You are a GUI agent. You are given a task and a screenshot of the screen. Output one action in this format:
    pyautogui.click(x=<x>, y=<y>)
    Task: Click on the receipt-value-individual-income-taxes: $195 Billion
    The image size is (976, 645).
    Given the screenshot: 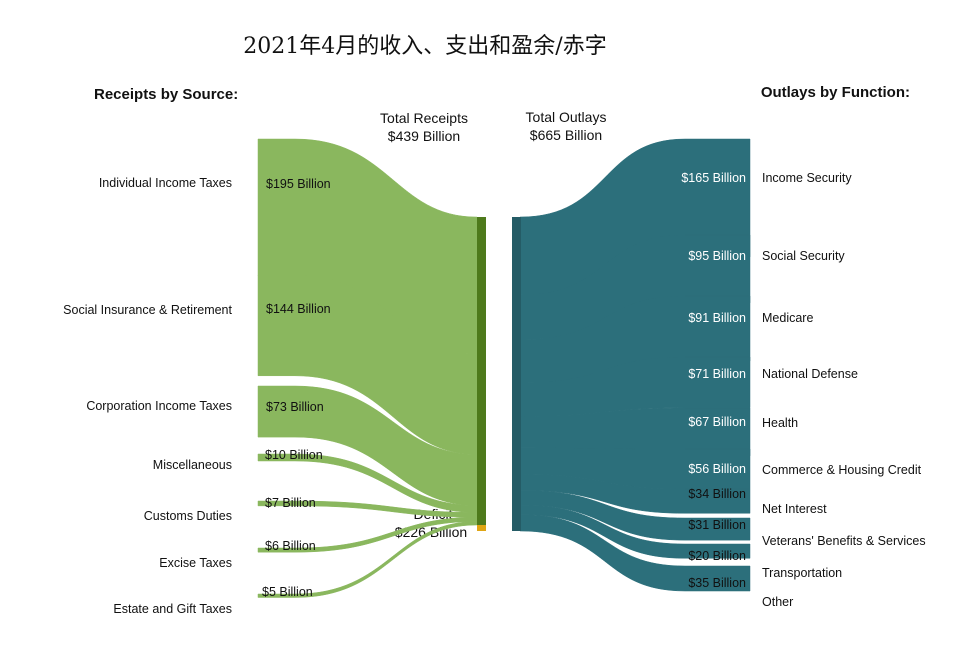 What is the action you would take?
    pyautogui.click(x=298, y=184)
    